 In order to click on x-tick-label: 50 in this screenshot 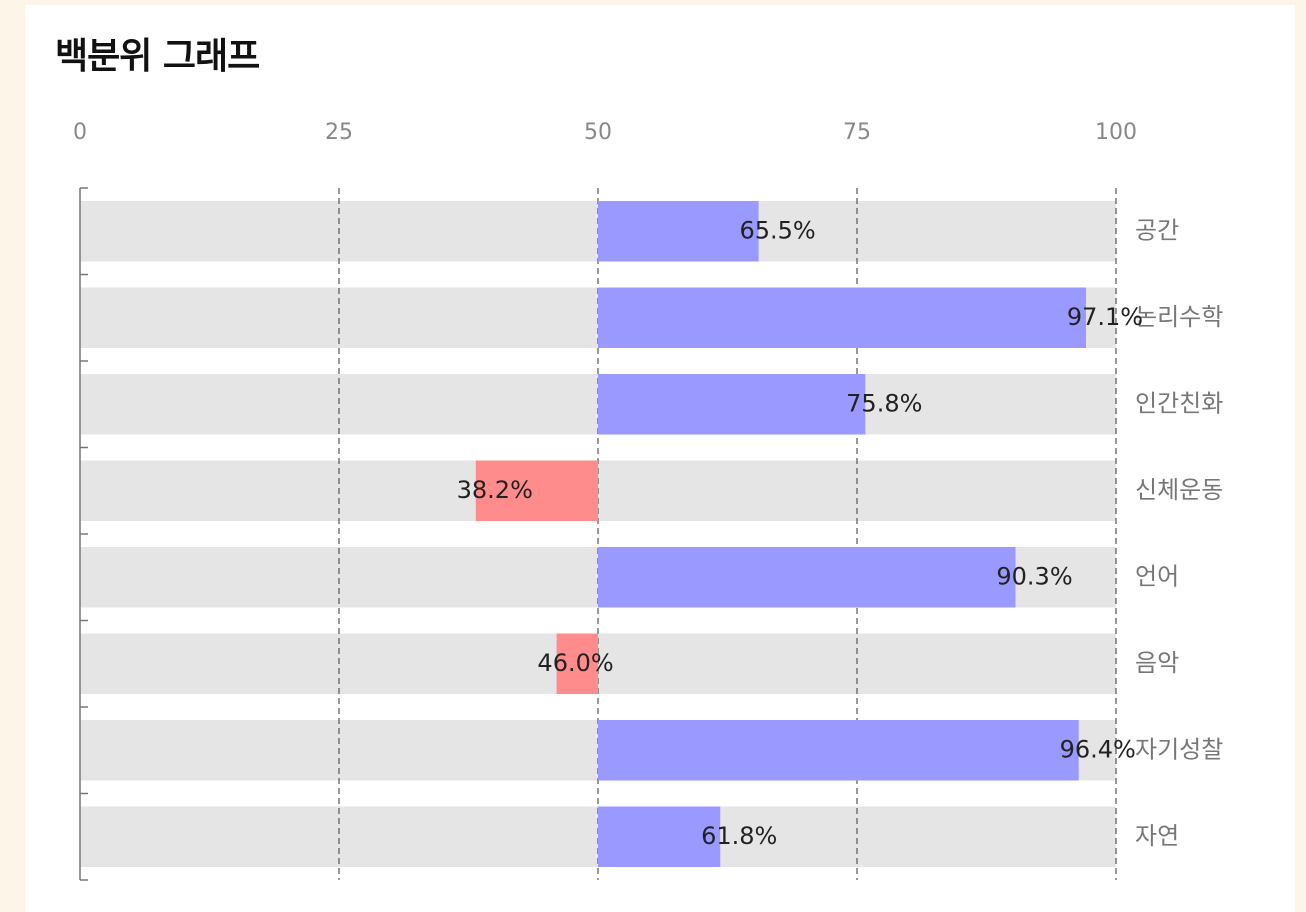, I will do `click(598, 132)`.